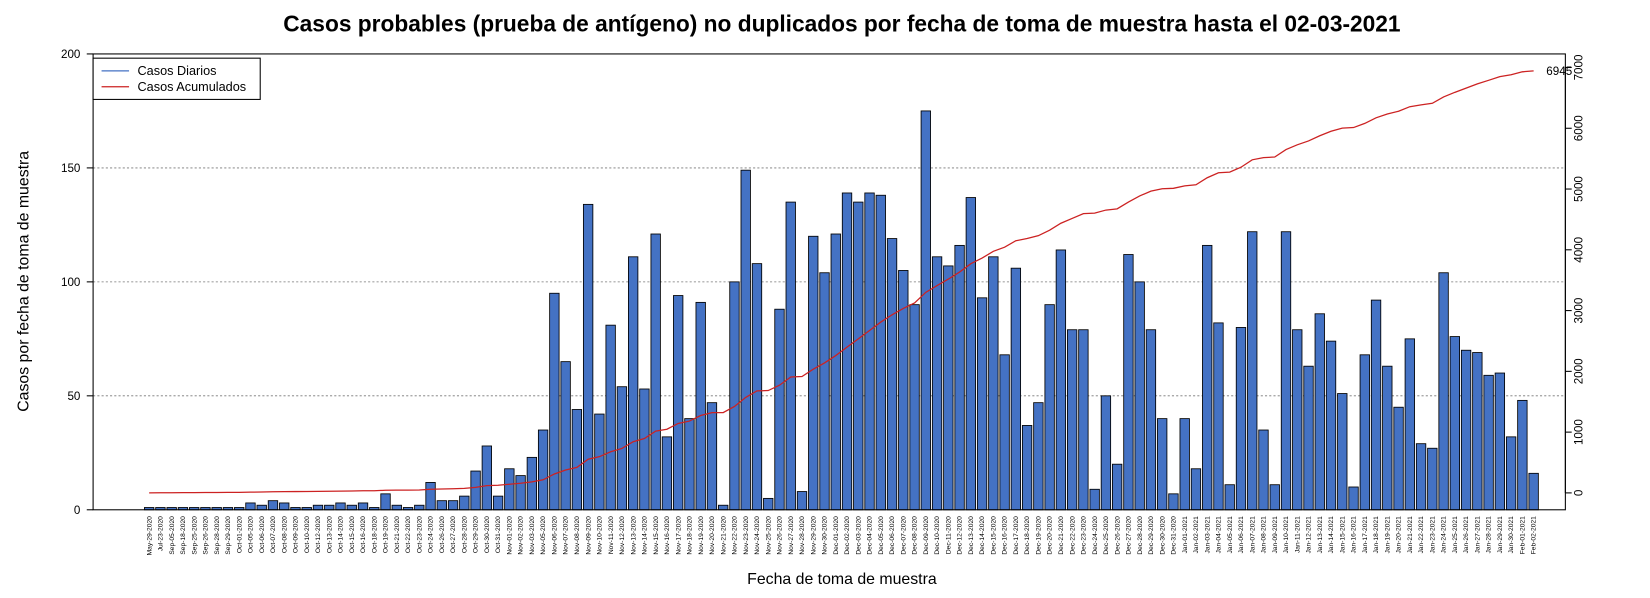  What do you see at coordinates (1578, 189) in the screenshot?
I see `y2-tick-label: 5000` at bounding box center [1578, 189].